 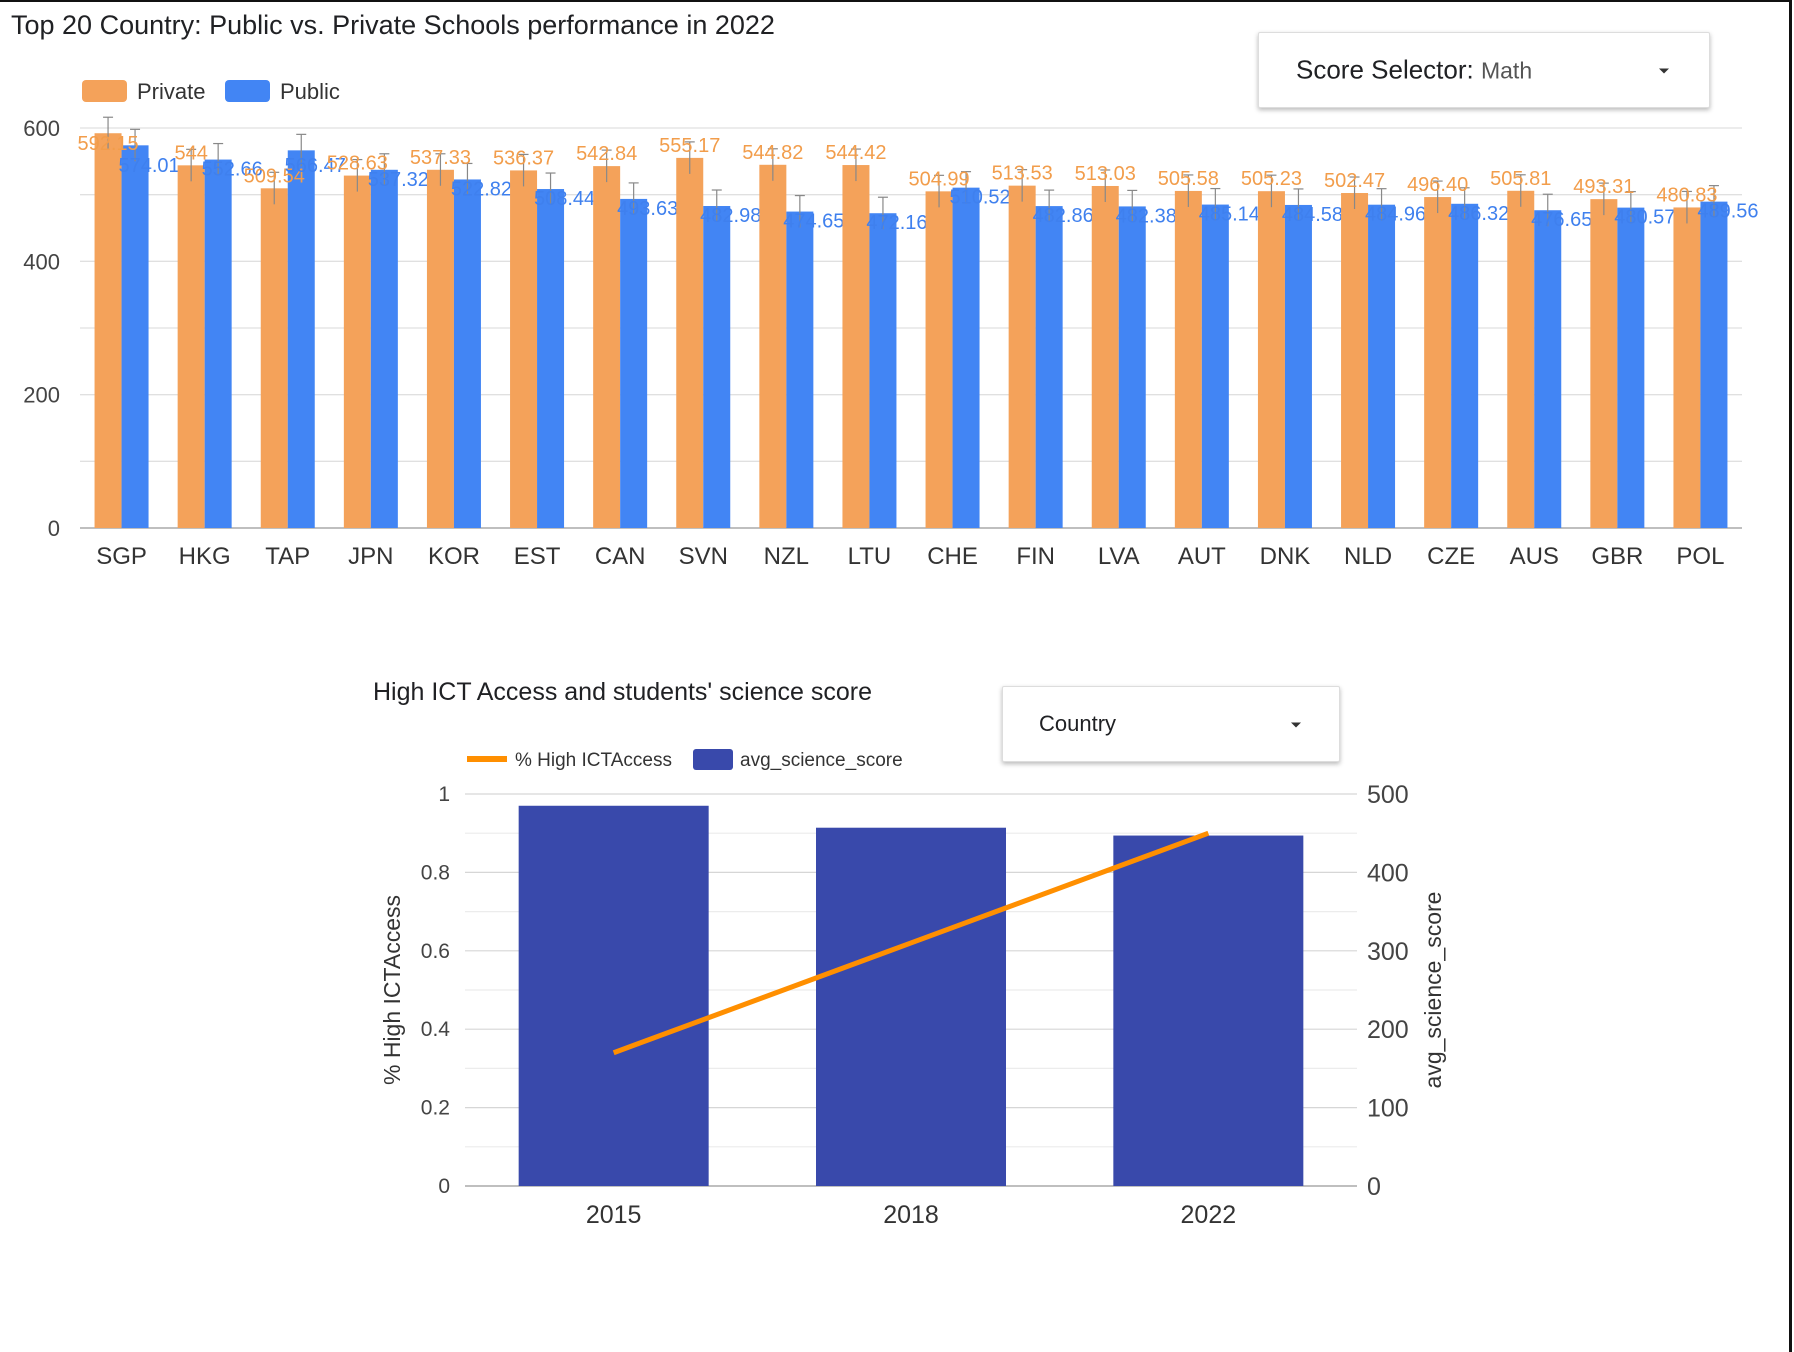 I want to click on data-label-private: 496.40, so click(x=1437, y=185).